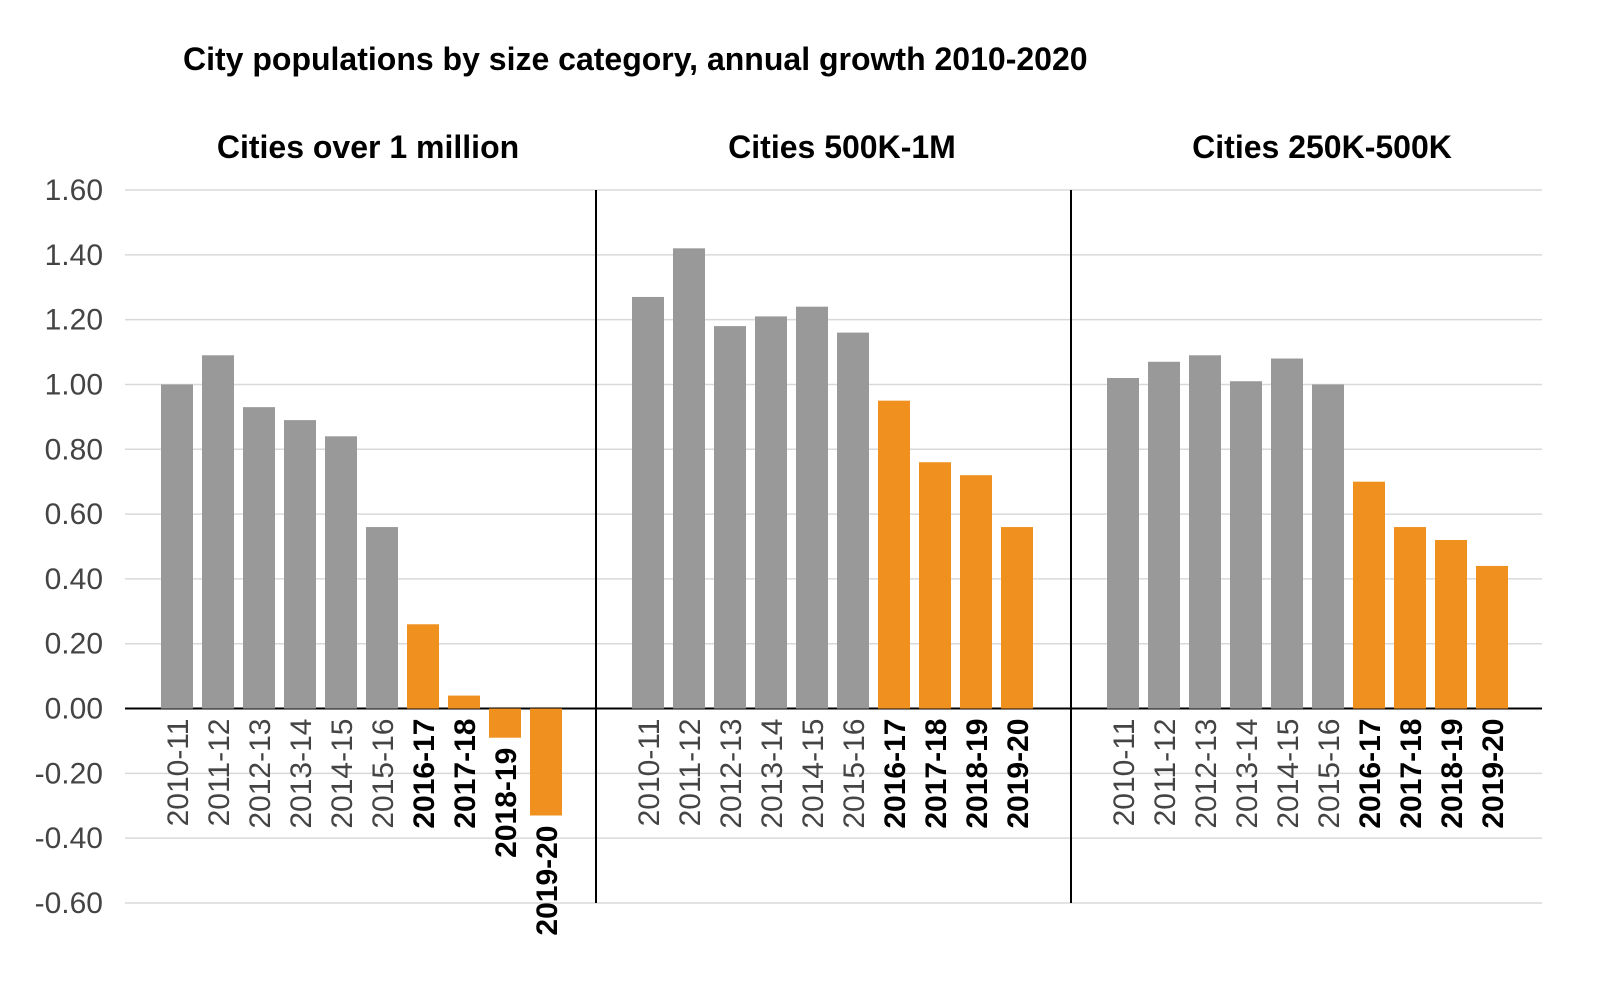 This screenshot has height=1006, width=1600. Describe the element at coordinates (74, 514) in the screenshot. I see `y-tick-label: 0.60` at that location.